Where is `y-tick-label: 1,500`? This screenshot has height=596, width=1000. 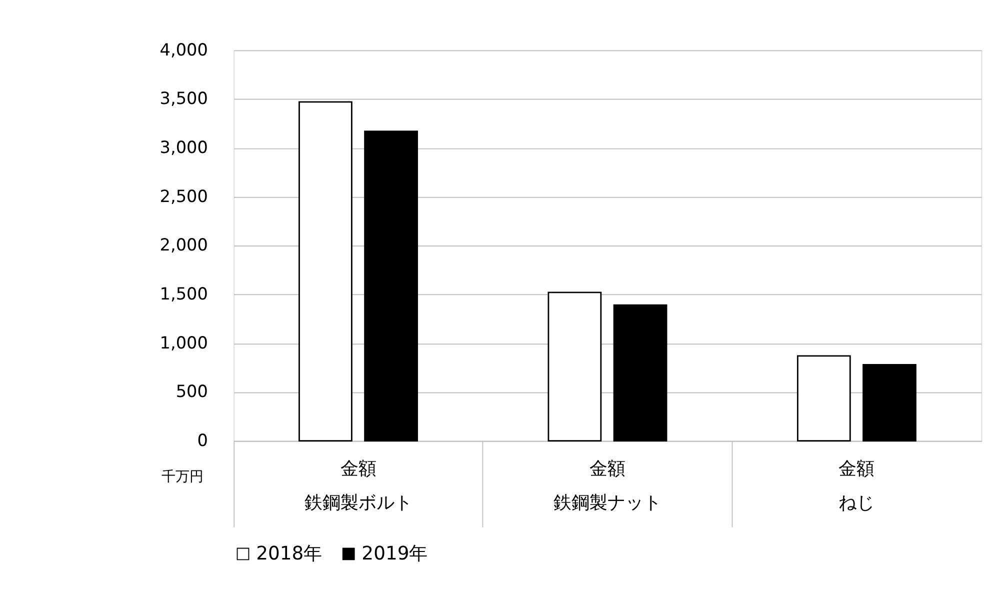 y-tick-label: 1,500 is located at coordinates (184, 294).